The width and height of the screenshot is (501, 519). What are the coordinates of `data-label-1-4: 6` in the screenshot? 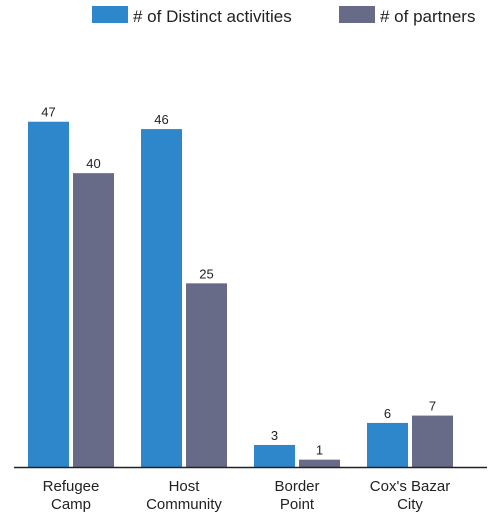 It's located at (387, 413).